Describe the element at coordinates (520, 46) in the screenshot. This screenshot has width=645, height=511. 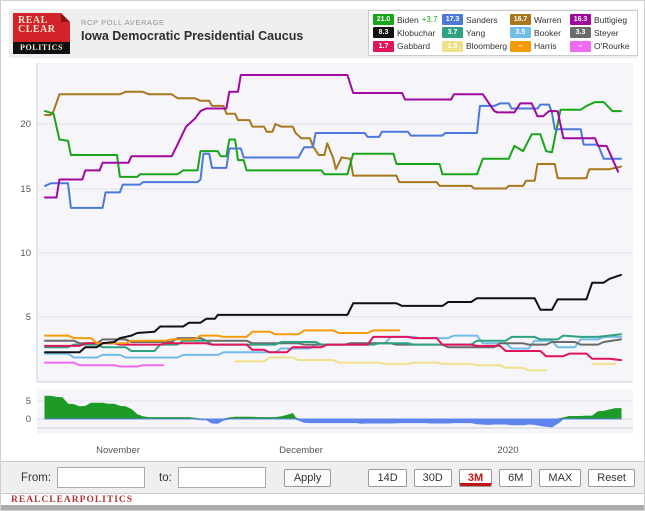
I see `legend-badge-harris: –` at that location.